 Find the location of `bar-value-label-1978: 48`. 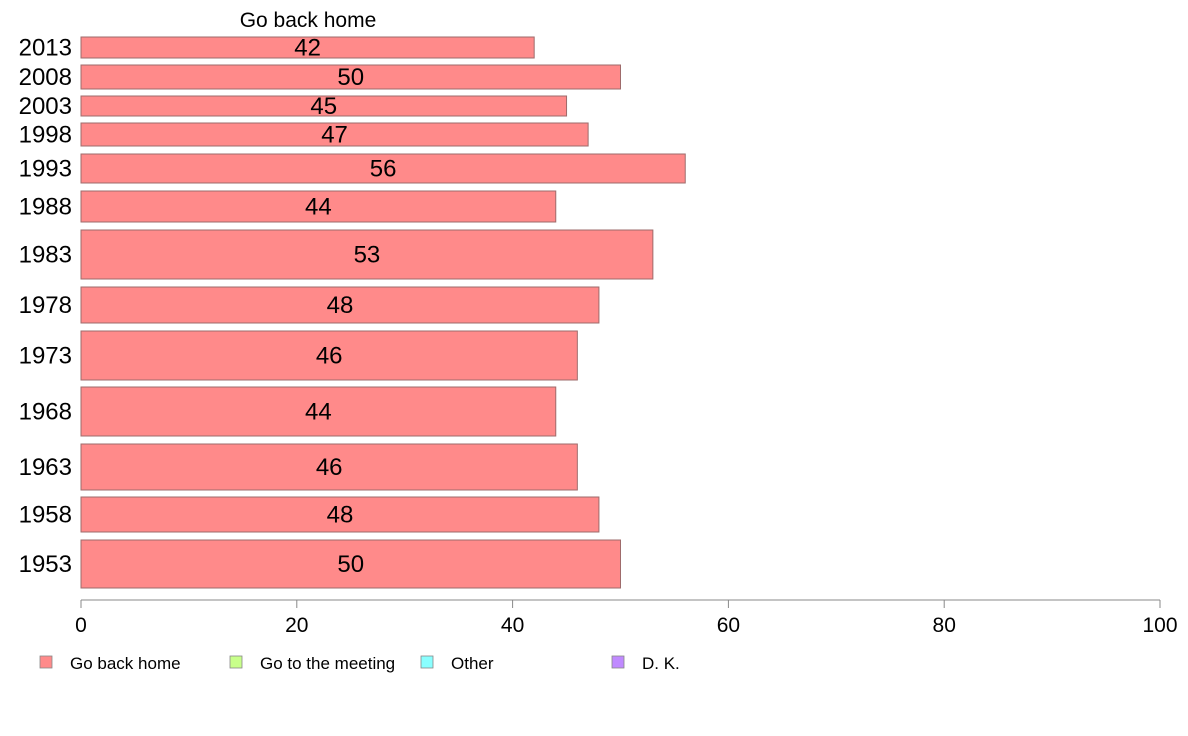

bar-value-label-1978: 48 is located at coordinates (340, 305).